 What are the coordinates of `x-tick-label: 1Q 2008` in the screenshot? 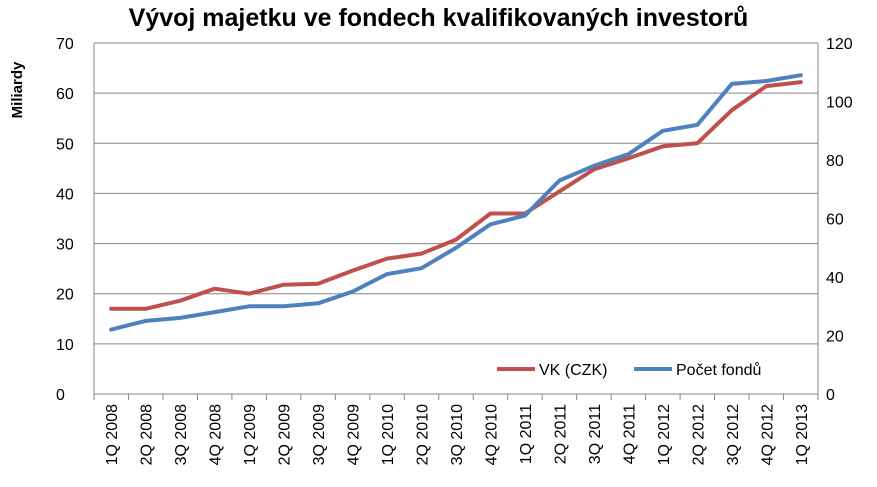 It's located at (112, 434).